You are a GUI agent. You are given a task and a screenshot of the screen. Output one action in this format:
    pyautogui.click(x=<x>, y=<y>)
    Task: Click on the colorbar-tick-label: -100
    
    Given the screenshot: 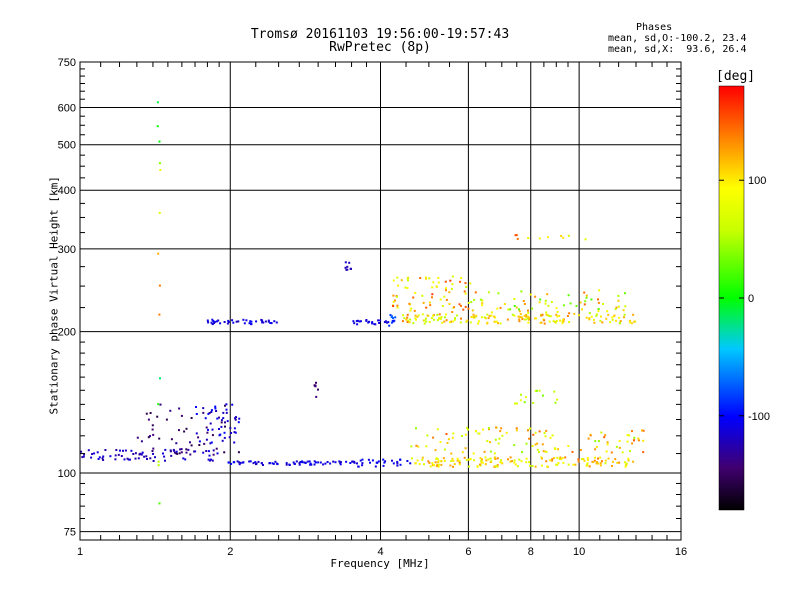 What is the action you would take?
    pyautogui.click(x=759, y=417)
    